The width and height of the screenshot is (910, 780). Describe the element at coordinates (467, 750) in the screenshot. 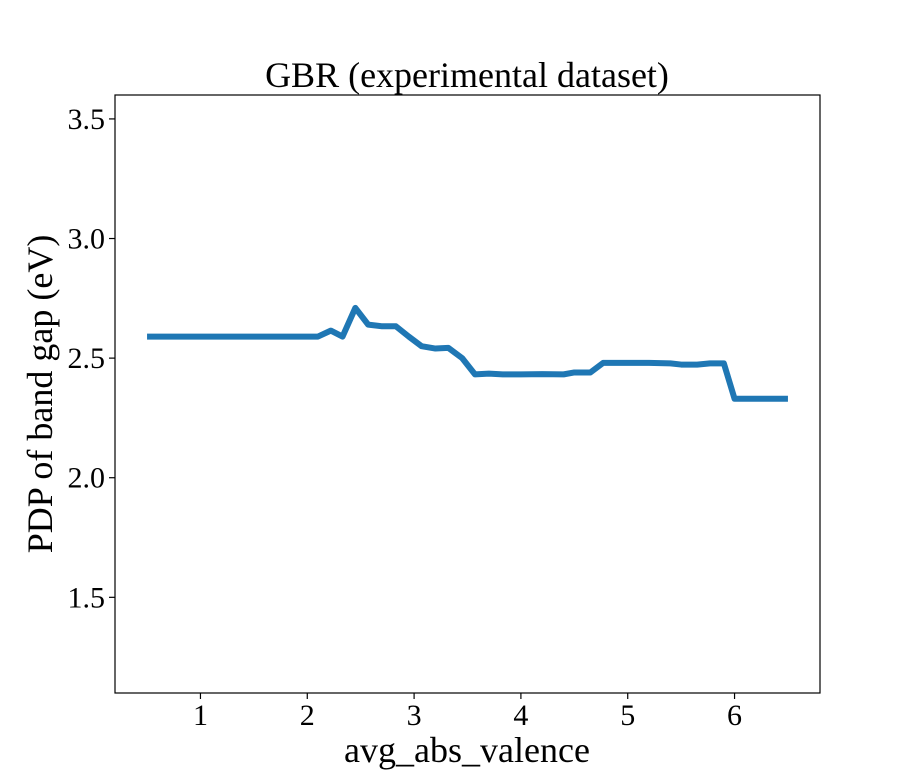

I see `x-axis-label: avg_abs_valence` at that location.